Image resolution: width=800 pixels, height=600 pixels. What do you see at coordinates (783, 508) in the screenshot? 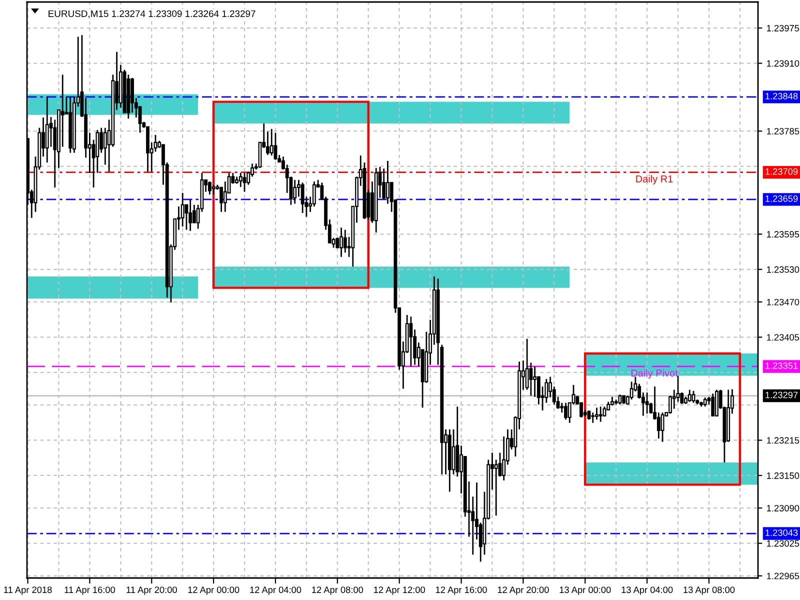
I see `y-tick-label: 1.23090` at bounding box center [783, 508].